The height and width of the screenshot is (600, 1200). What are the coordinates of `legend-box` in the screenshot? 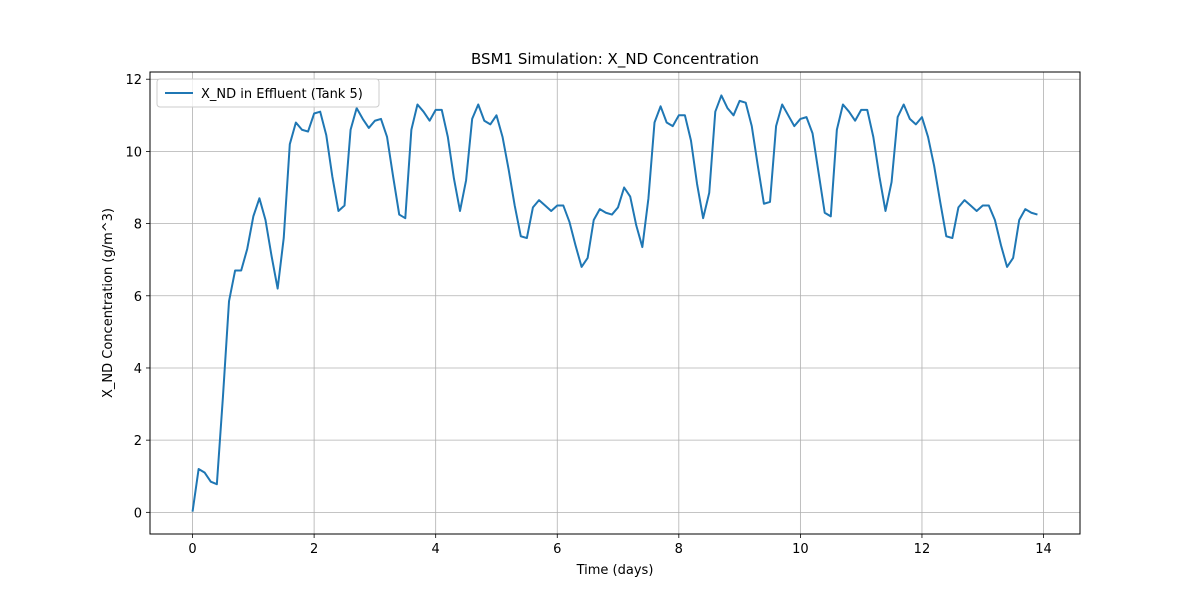 It's located at (268, 93).